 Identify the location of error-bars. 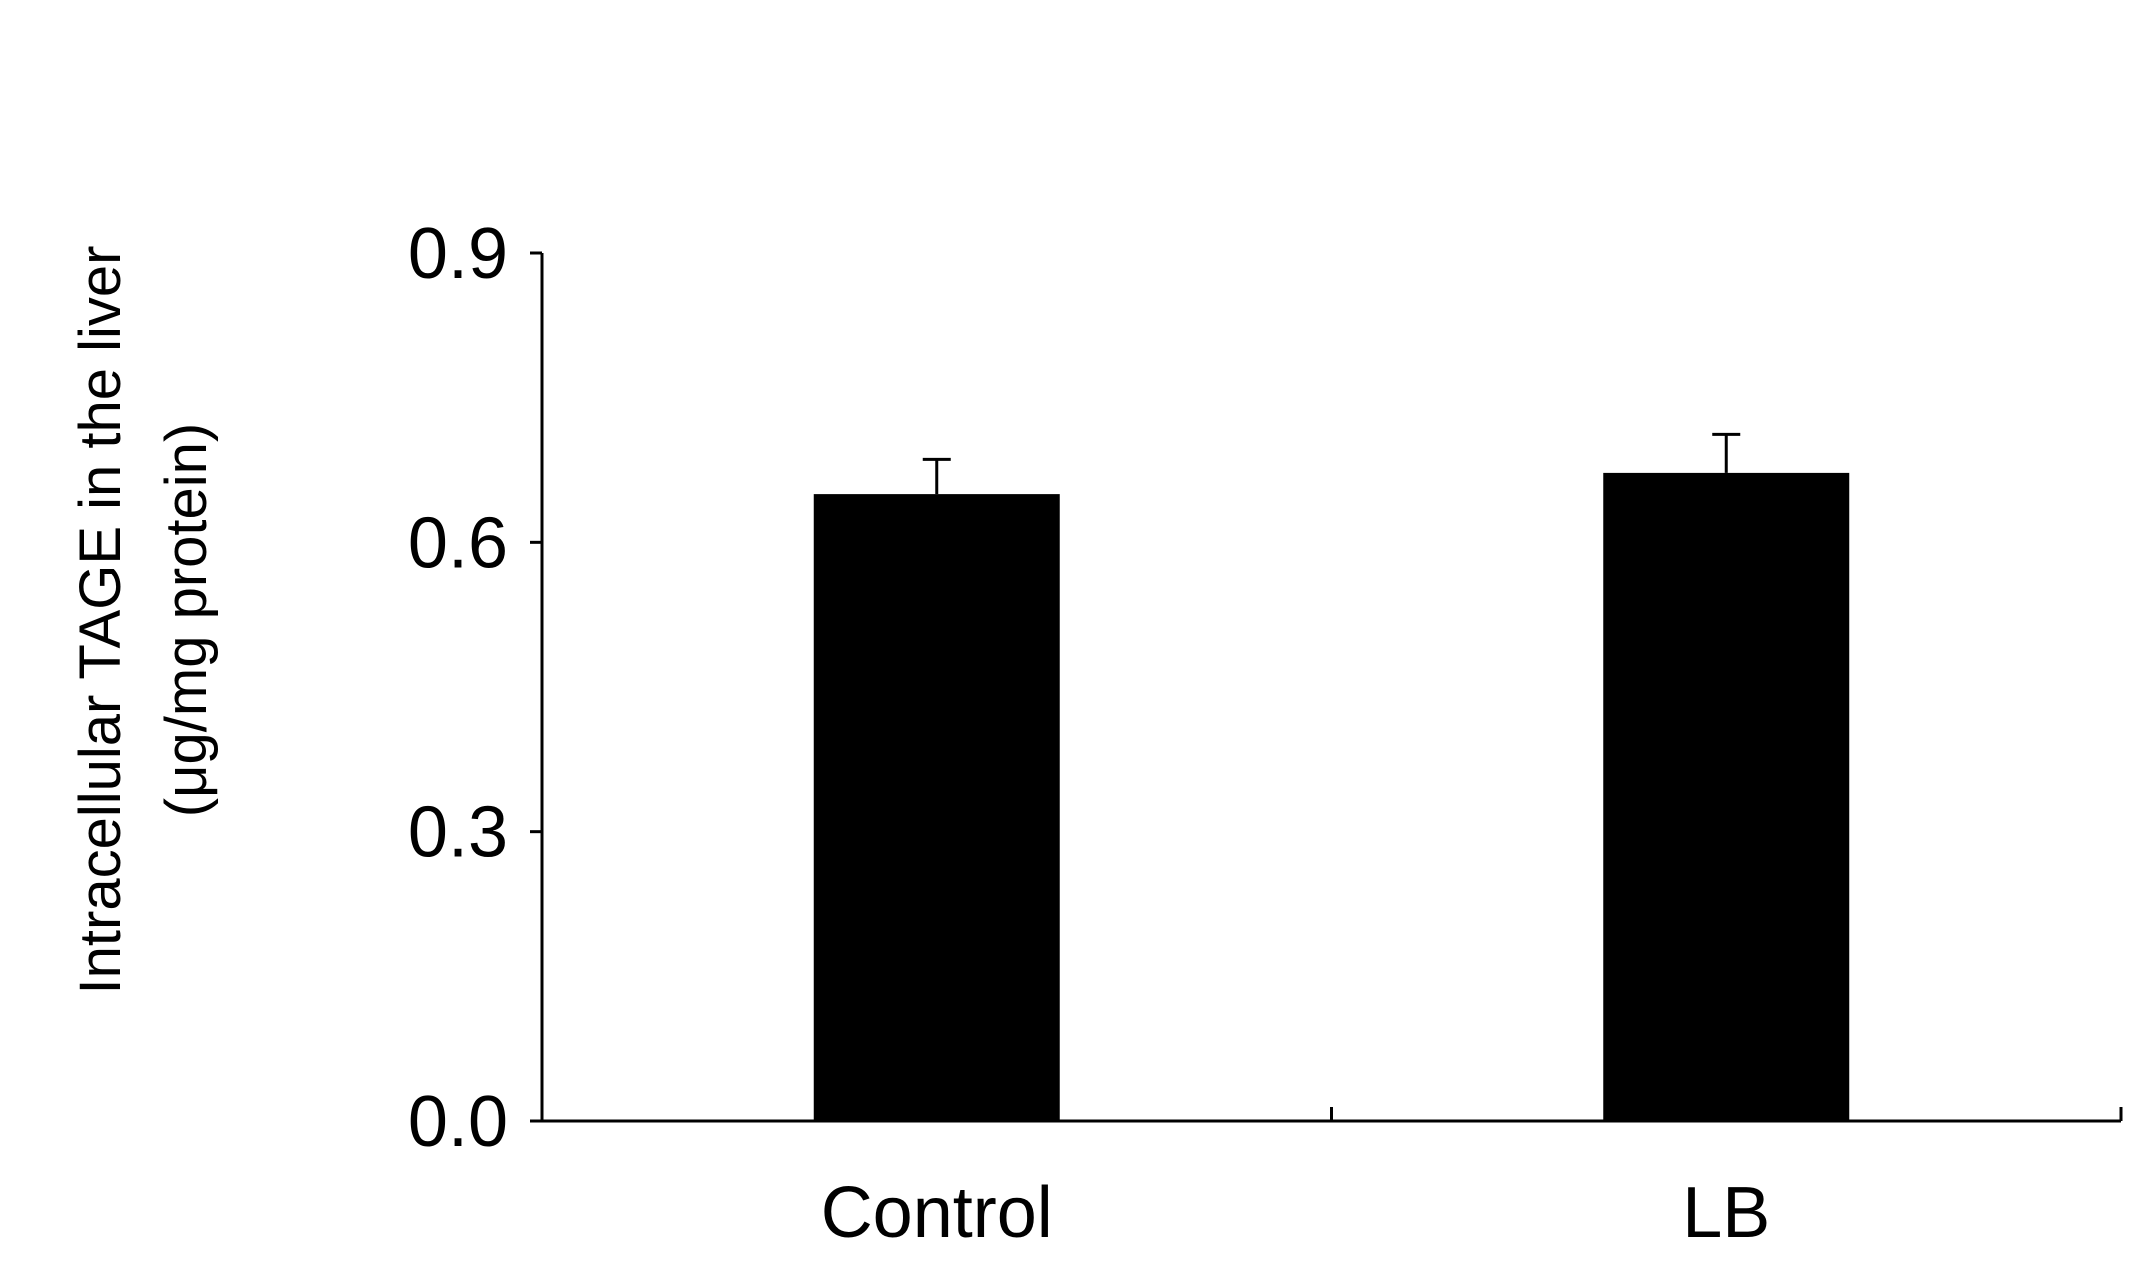
(1331, 463).